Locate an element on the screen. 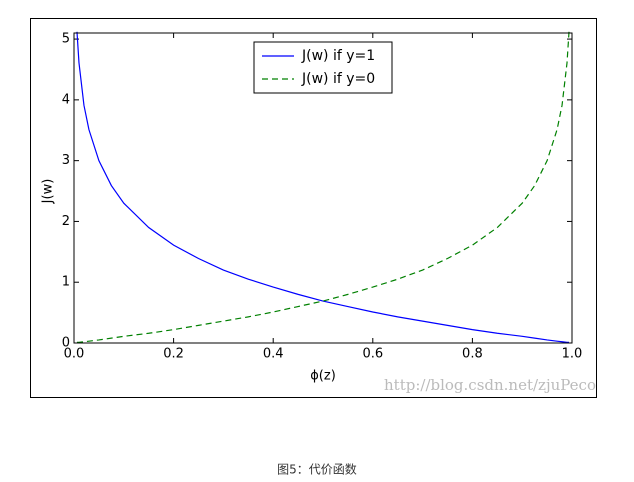 Image resolution: width=634 pixels, height=482 pixels. watermark: http://blog.csdn.net/zjuPeco is located at coordinates (490, 385).